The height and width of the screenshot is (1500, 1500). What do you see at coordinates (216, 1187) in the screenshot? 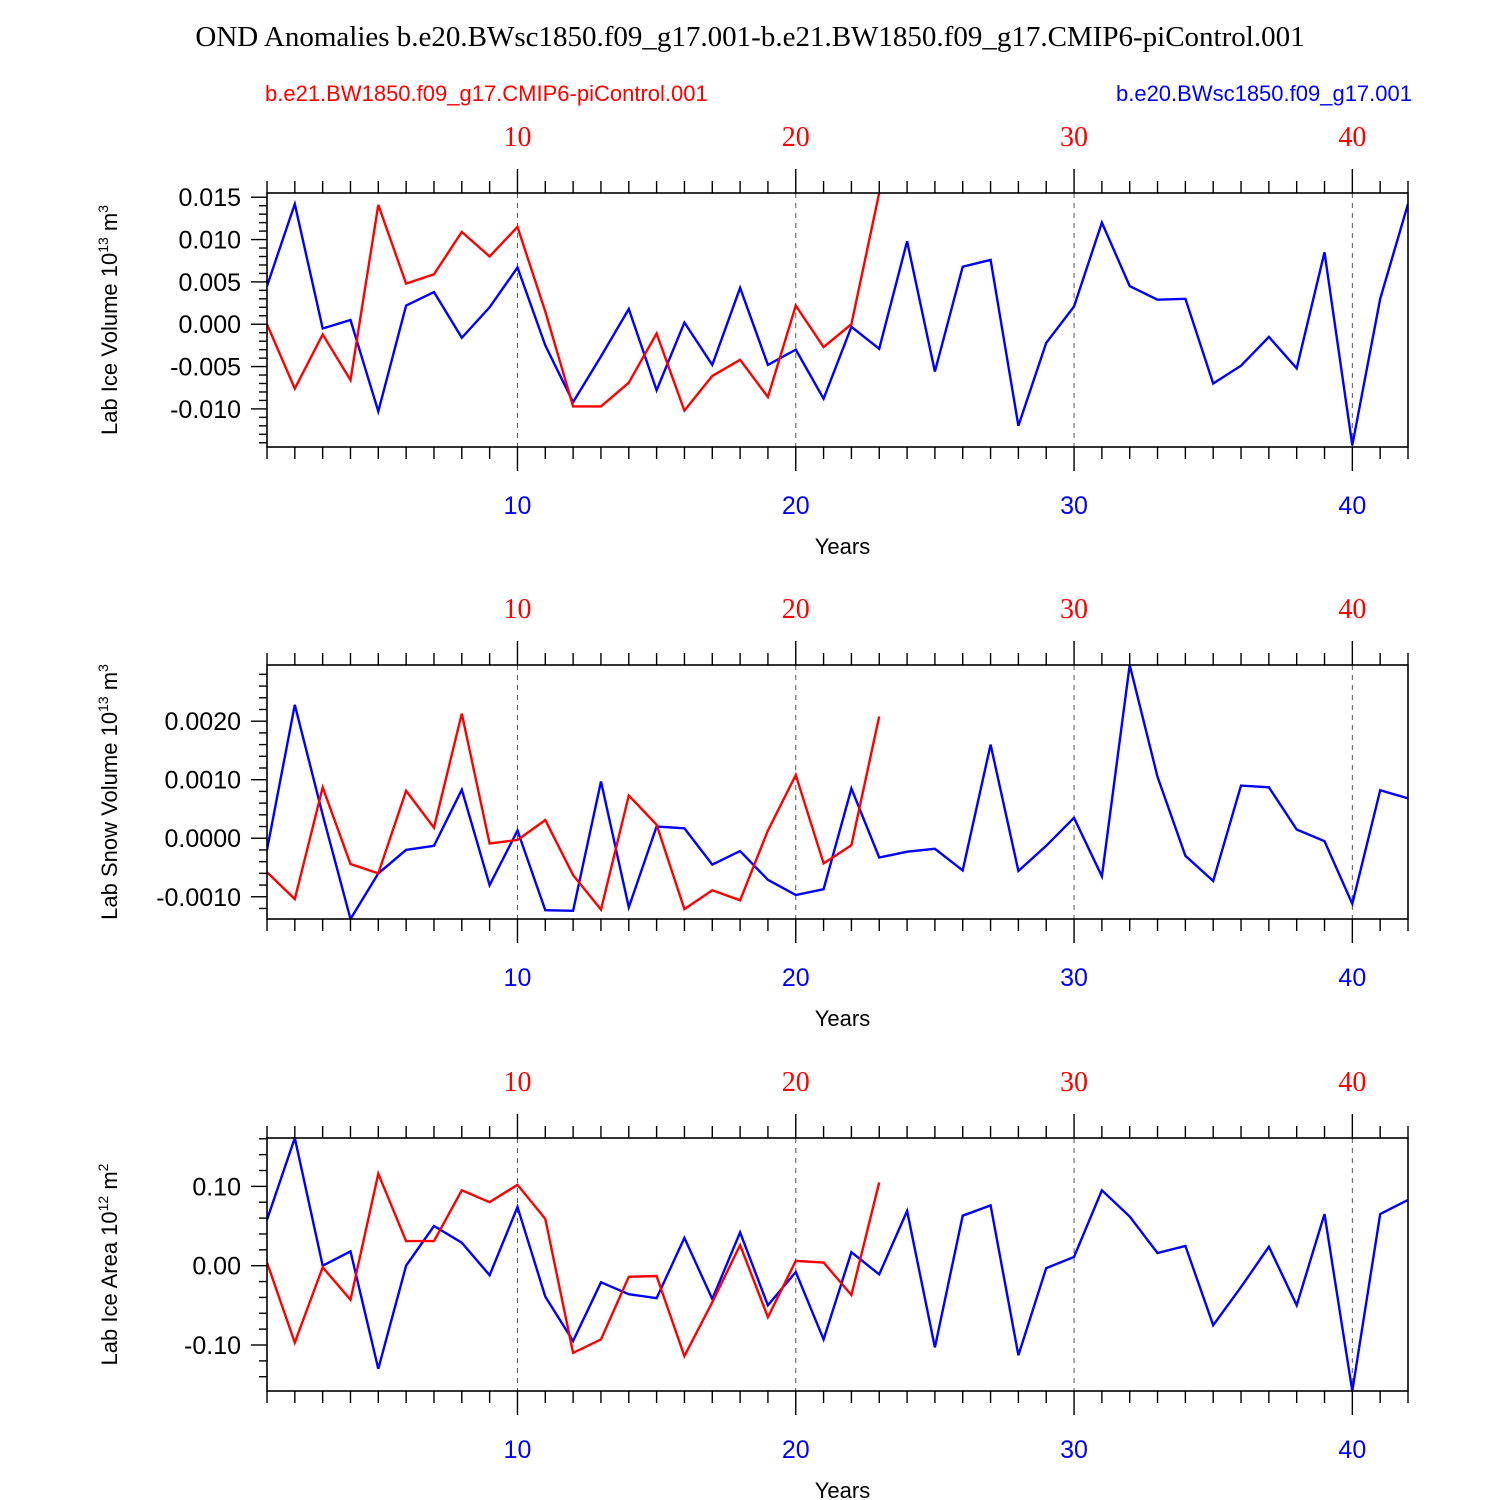
I see `y-tick-label: 0.10` at bounding box center [216, 1187].